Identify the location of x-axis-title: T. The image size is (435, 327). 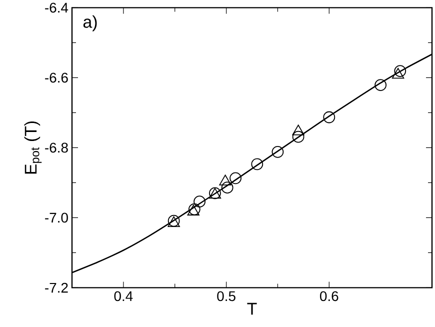
(252, 308).